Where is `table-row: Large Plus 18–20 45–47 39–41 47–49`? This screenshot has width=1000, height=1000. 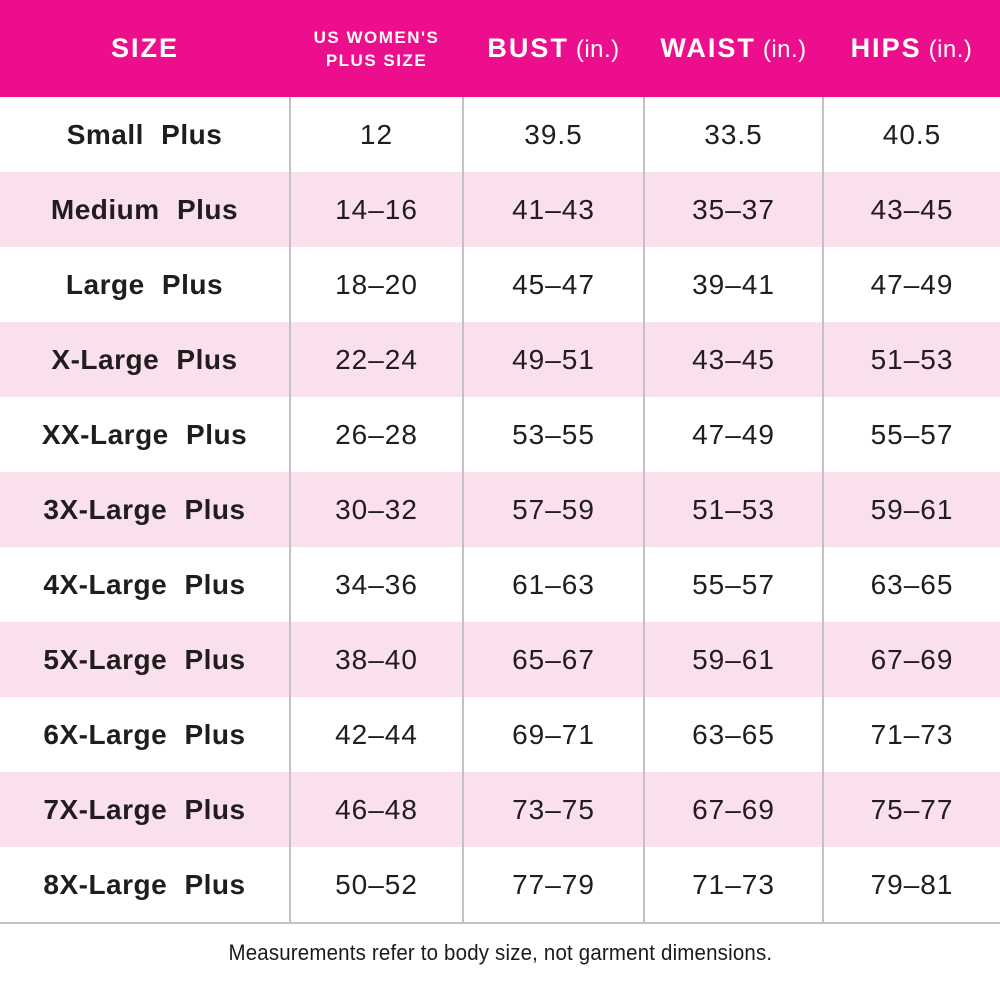
table-row: Large Plus 18–20 45–47 39–41 47–49 is located at coordinates (500, 284).